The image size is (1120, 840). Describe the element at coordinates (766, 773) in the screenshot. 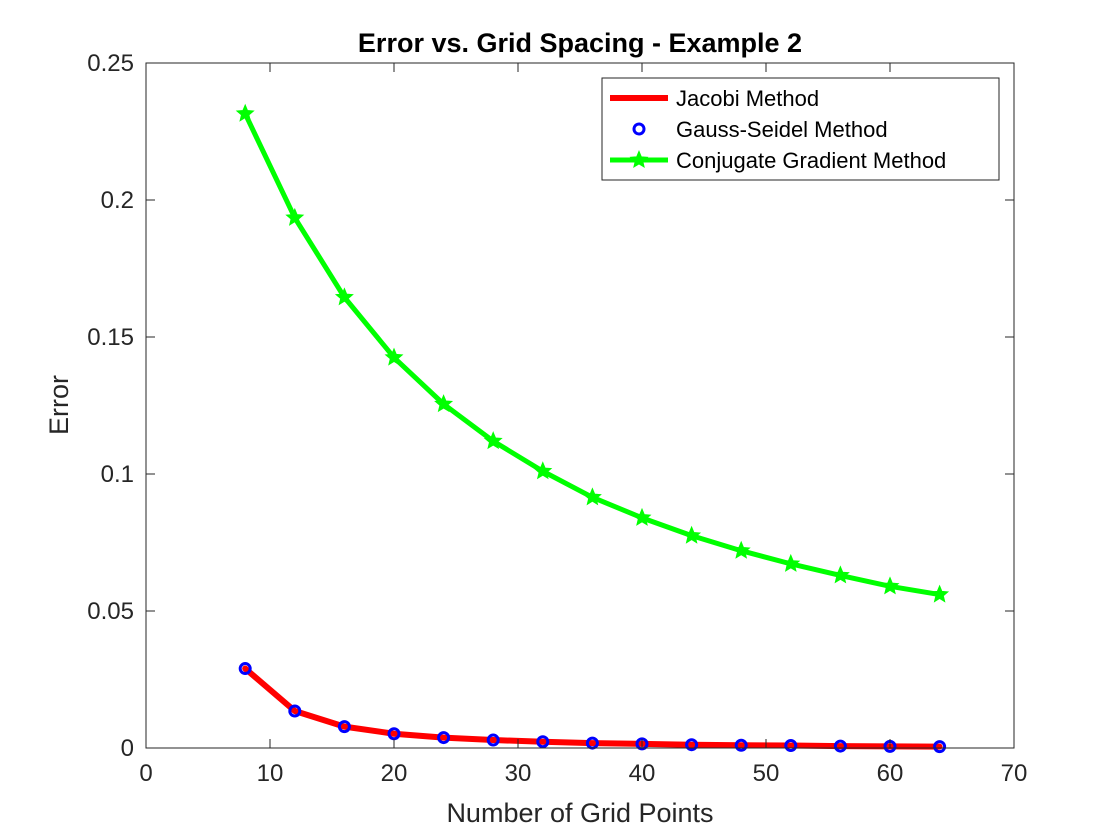

I see `x-tick-label: 50` at that location.